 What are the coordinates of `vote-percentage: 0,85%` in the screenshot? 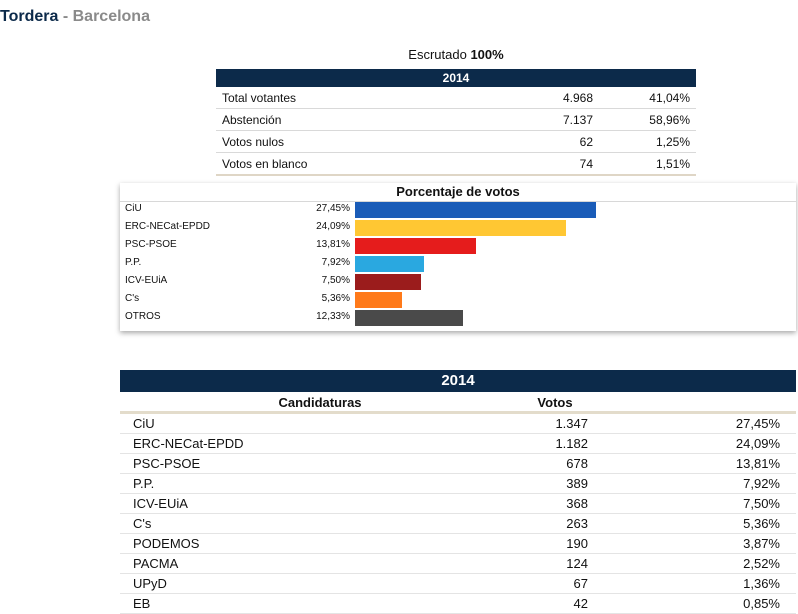 It's located at (693, 603).